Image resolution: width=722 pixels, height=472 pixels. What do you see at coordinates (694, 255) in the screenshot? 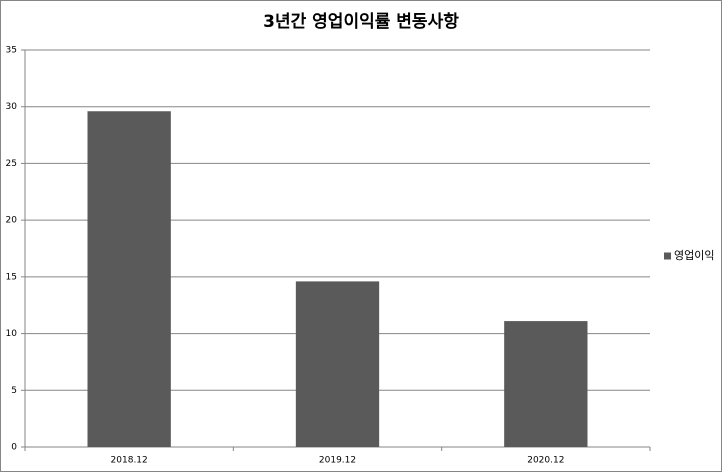
I see `legend-label: 영업이익` at bounding box center [694, 255].